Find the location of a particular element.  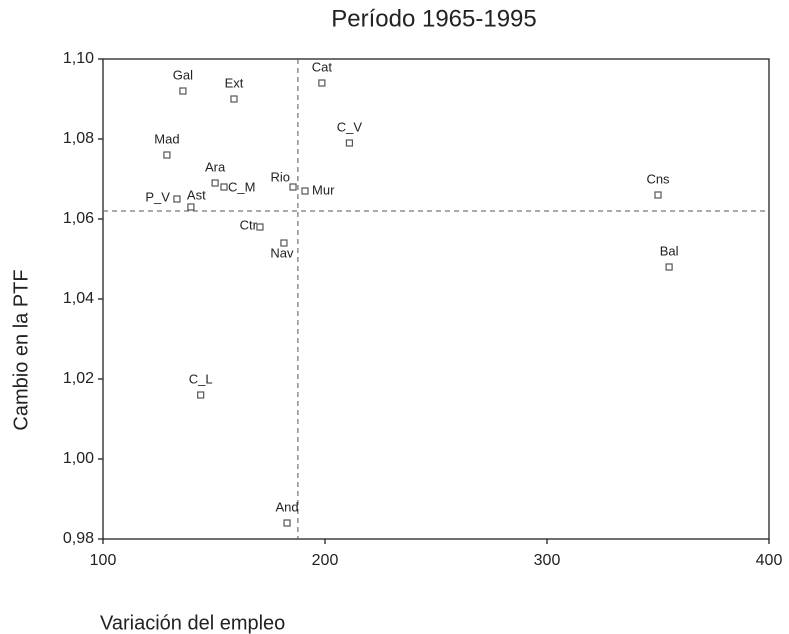

point-label: Gal is located at coordinates (183, 74).